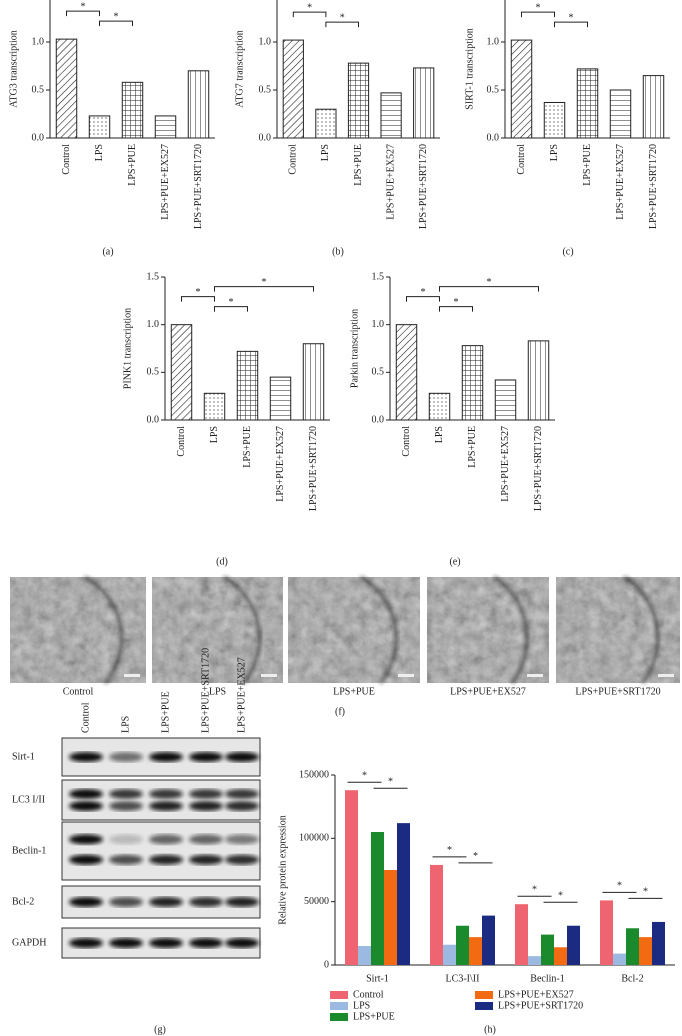 The height and width of the screenshot is (1036, 682). Describe the element at coordinates (540, 1005) in the screenshot. I see `legend-label: LPS+PUE+SRT1720` at that location.